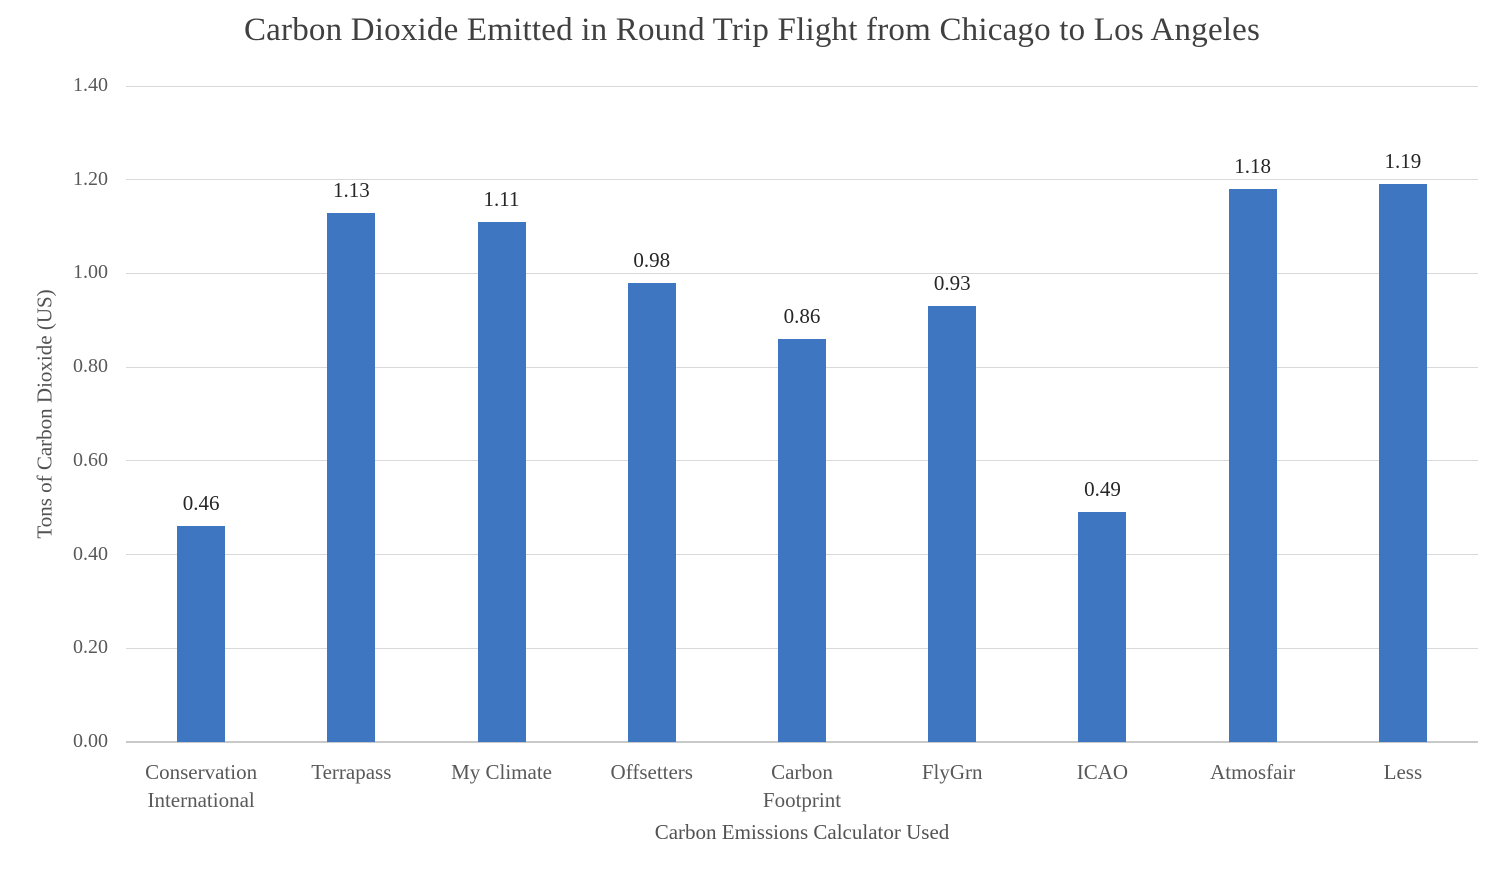  What do you see at coordinates (1403, 772) in the screenshot?
I see `x-category-label: Less` at bounding box center [1403, 772].